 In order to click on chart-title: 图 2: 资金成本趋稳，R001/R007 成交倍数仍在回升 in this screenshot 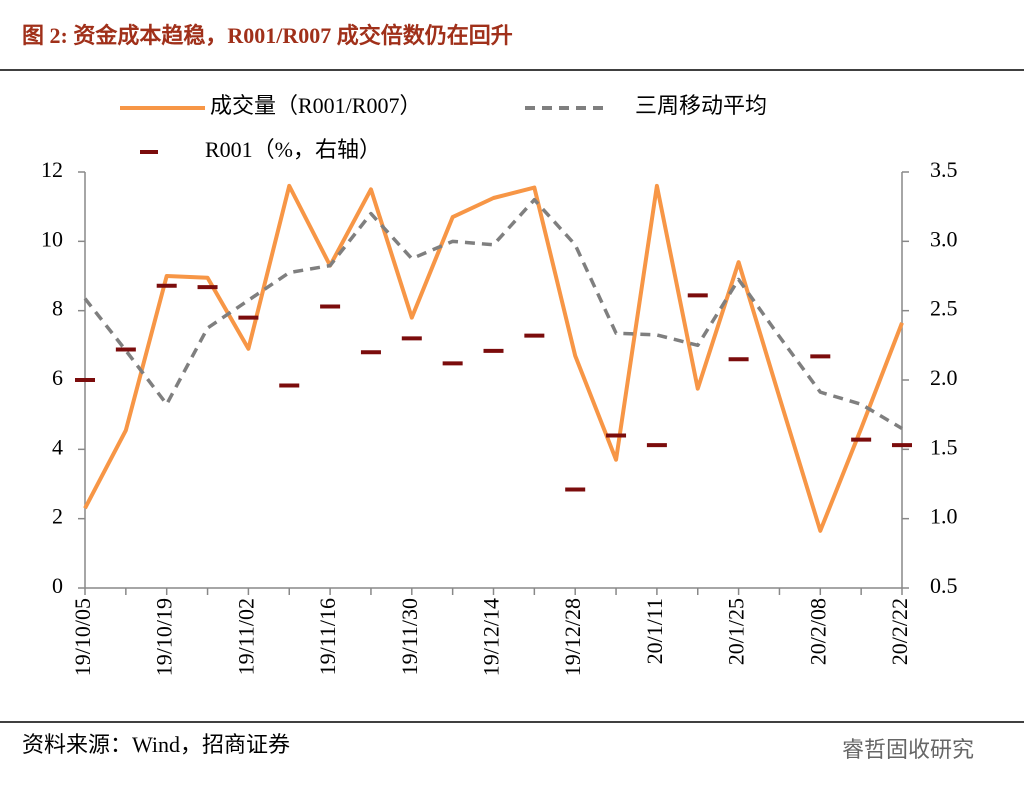, I will do `click(267, 35)`.